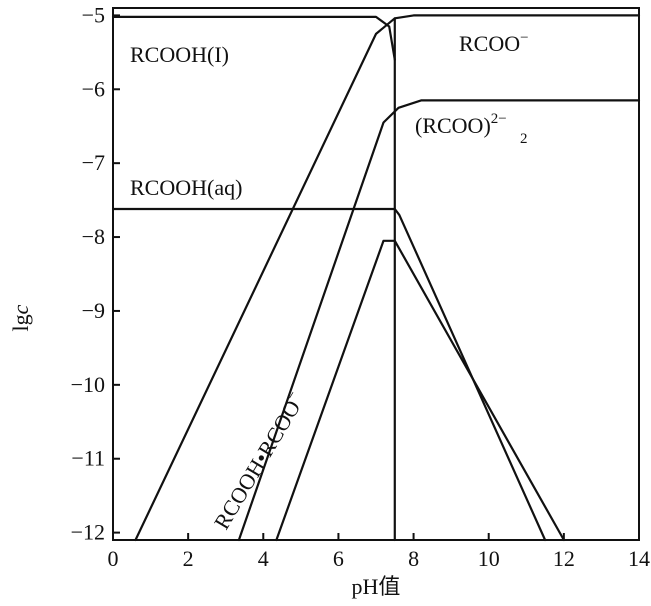 Image resolution: width=651 pixels, height=606 pixels. Describe the element at coordinates (376, 586) in the screenshot. I see `x-axis-title: pH值` at that location.